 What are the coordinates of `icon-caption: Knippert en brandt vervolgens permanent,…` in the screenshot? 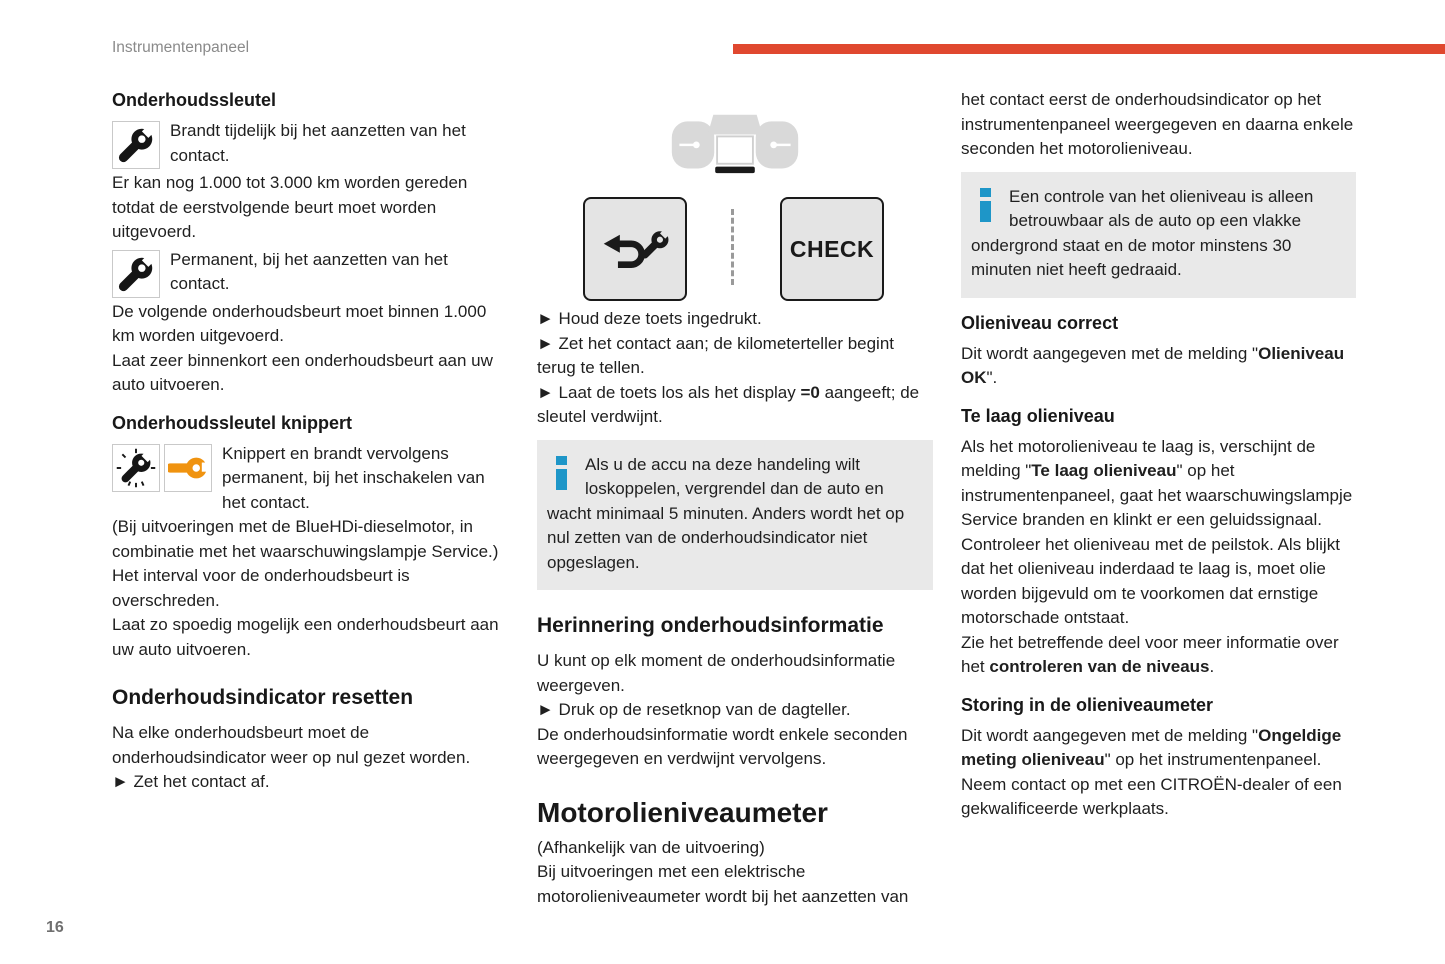 It's located at (353, 477).